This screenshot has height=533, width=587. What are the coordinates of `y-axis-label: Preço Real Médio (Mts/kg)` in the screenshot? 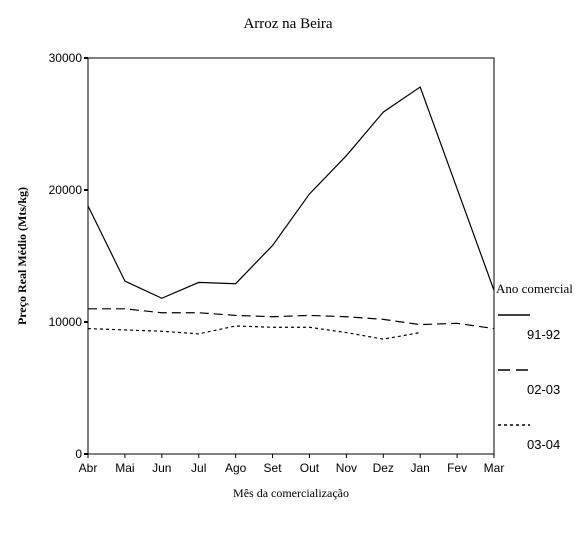 It's located at (22, 256).